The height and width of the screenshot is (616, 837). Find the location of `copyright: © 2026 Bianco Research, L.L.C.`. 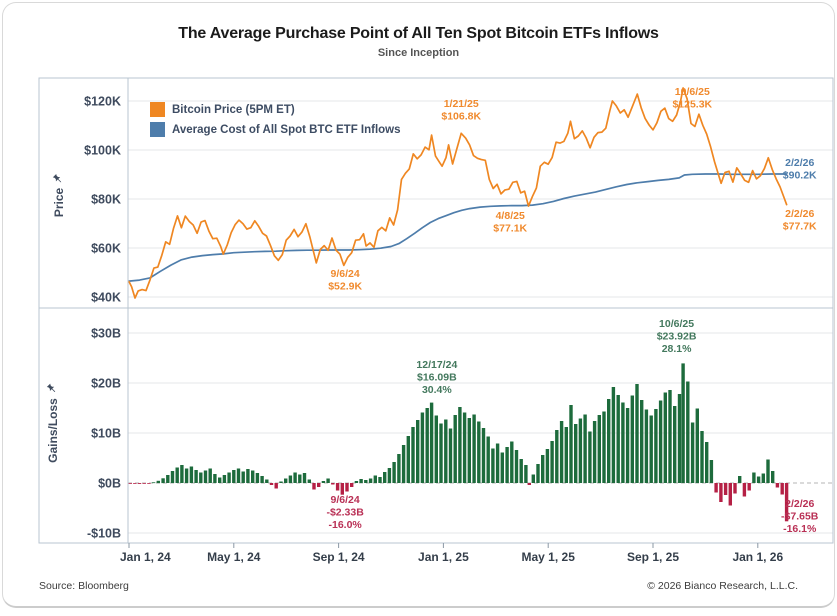

copyright: © 2026 Bianco Research, L.L.C. is located at coordinates (722, 586).